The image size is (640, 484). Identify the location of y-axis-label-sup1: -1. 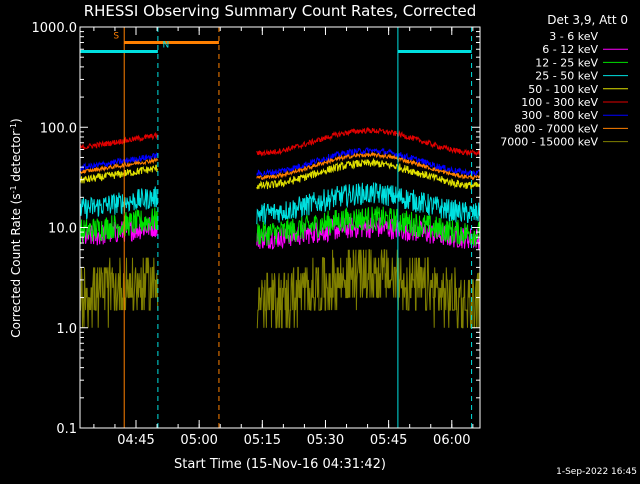
(13, 189).